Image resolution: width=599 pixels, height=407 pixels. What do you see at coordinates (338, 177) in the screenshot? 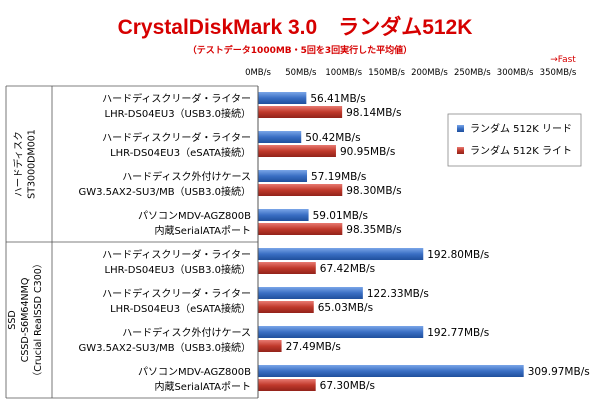
I see `data-label-read: 57.19MB/s` at bounding box center [338, 177].